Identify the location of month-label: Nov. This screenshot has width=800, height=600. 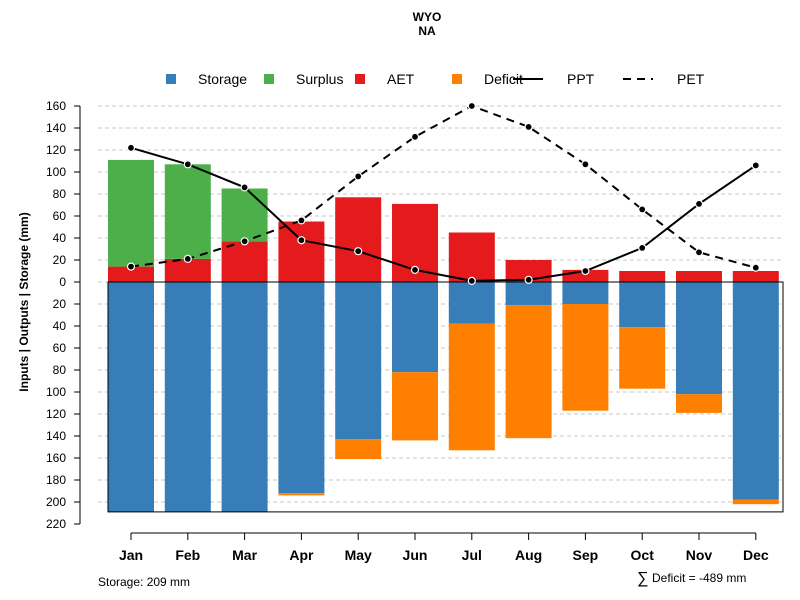
(699, 555).